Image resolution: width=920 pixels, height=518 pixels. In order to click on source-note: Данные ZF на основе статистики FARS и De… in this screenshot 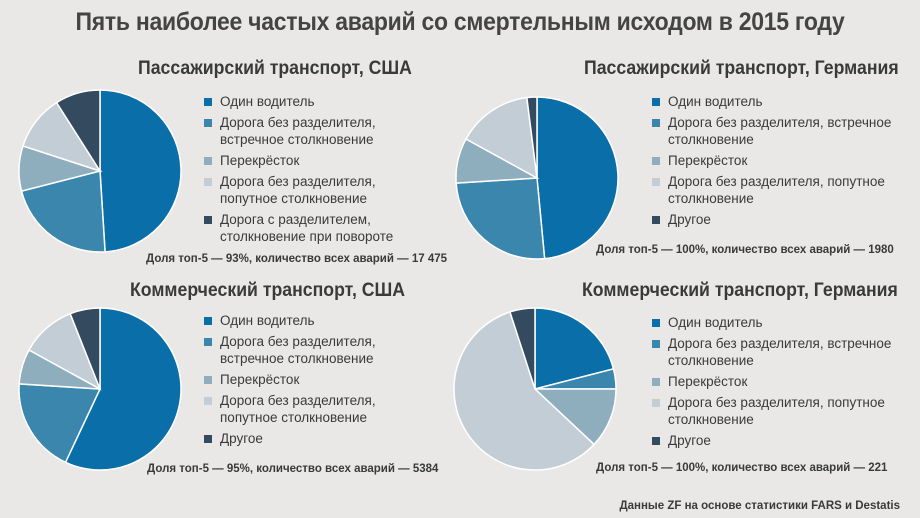, I will do `click(759, 506)`.